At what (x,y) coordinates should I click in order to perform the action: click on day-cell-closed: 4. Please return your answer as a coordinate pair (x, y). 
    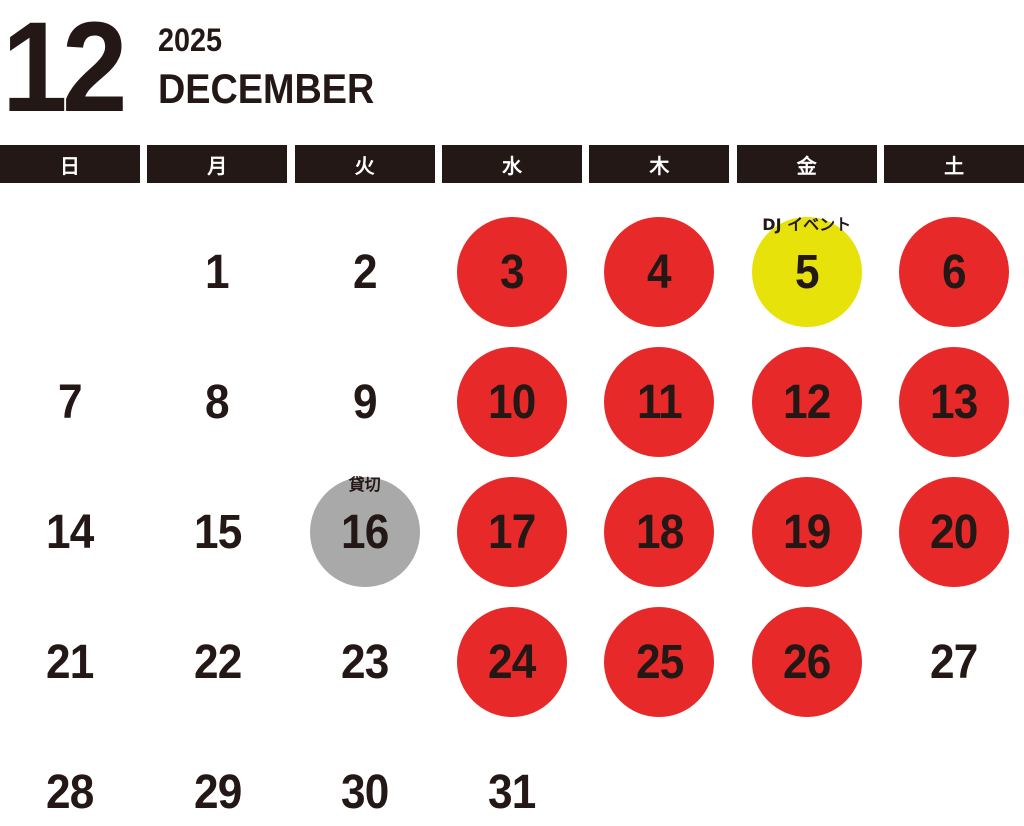
    Looking at the image, I should click on (659, 272).